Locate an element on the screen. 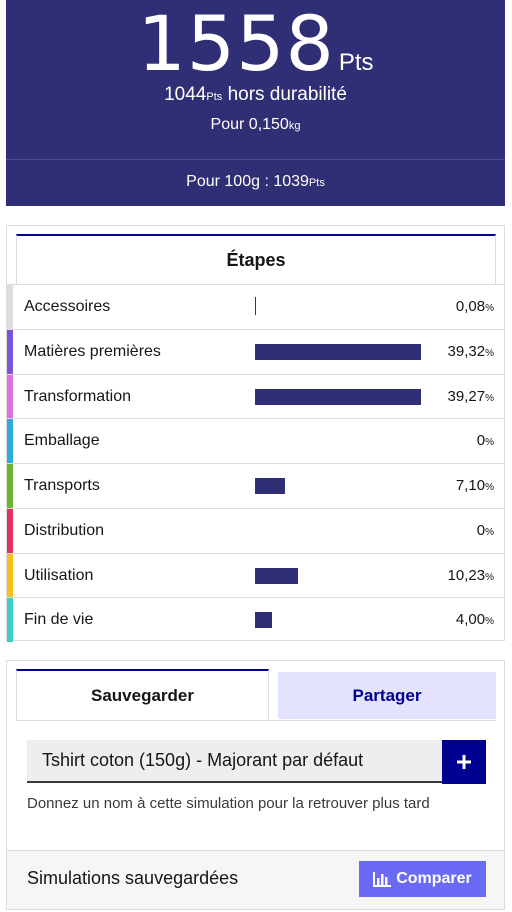  score-weight: Pour 0,150kg is located at coordinates (255, 125).